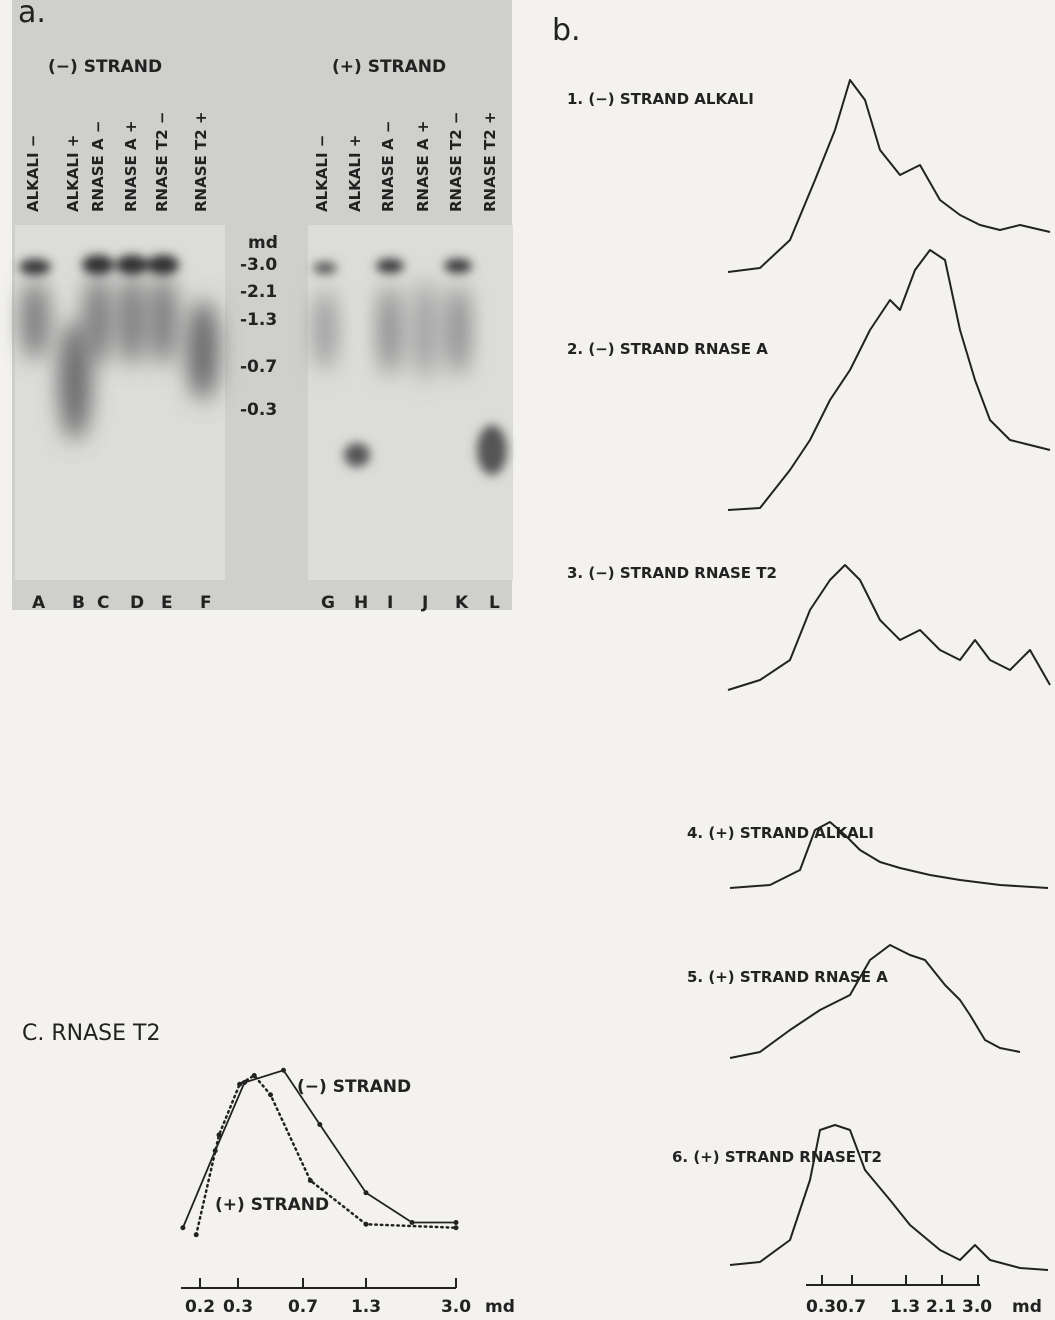  I want to click on trace-label: 6. (+) STRAND RNASE T2, so click(777, 1157).